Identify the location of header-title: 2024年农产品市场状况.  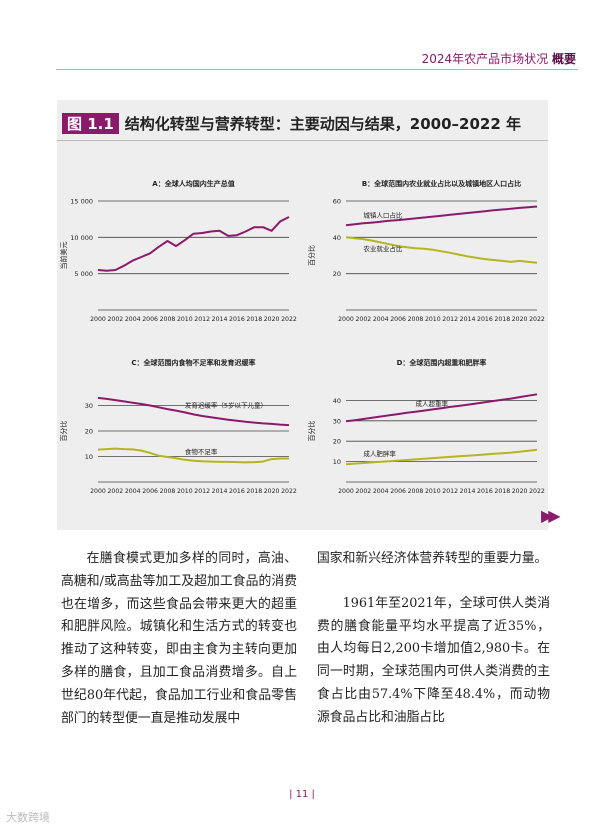
(485, 59).